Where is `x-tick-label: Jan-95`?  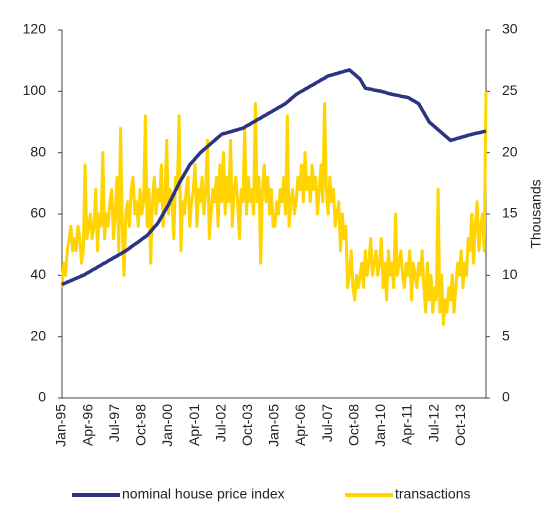
x-tick-label: Jan-95 is located at coordinates (61, 425).